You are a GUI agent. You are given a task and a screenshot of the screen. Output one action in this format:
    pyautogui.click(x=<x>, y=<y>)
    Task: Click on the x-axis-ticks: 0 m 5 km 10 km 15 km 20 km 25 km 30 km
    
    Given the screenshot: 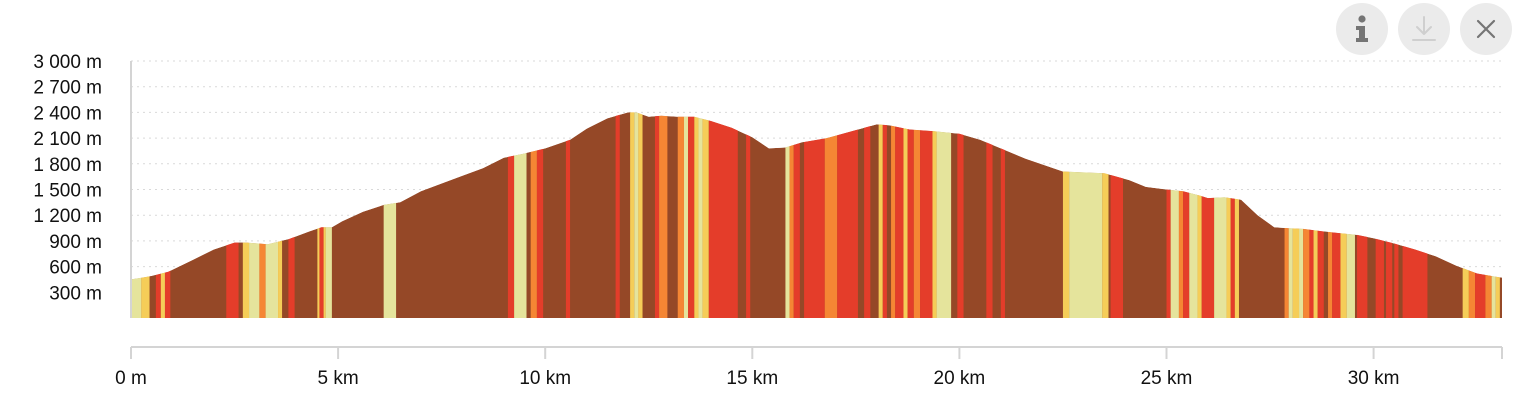 What is the action you would take?
    pyautogui.click(x=809, y=368)
    